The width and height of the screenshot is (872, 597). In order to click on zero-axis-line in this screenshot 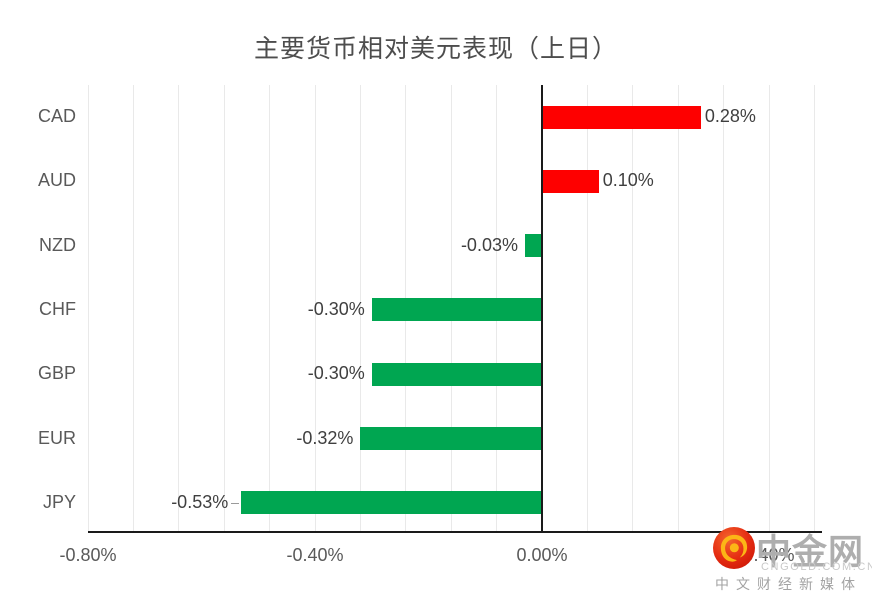, I will do `click(542, 308)`.